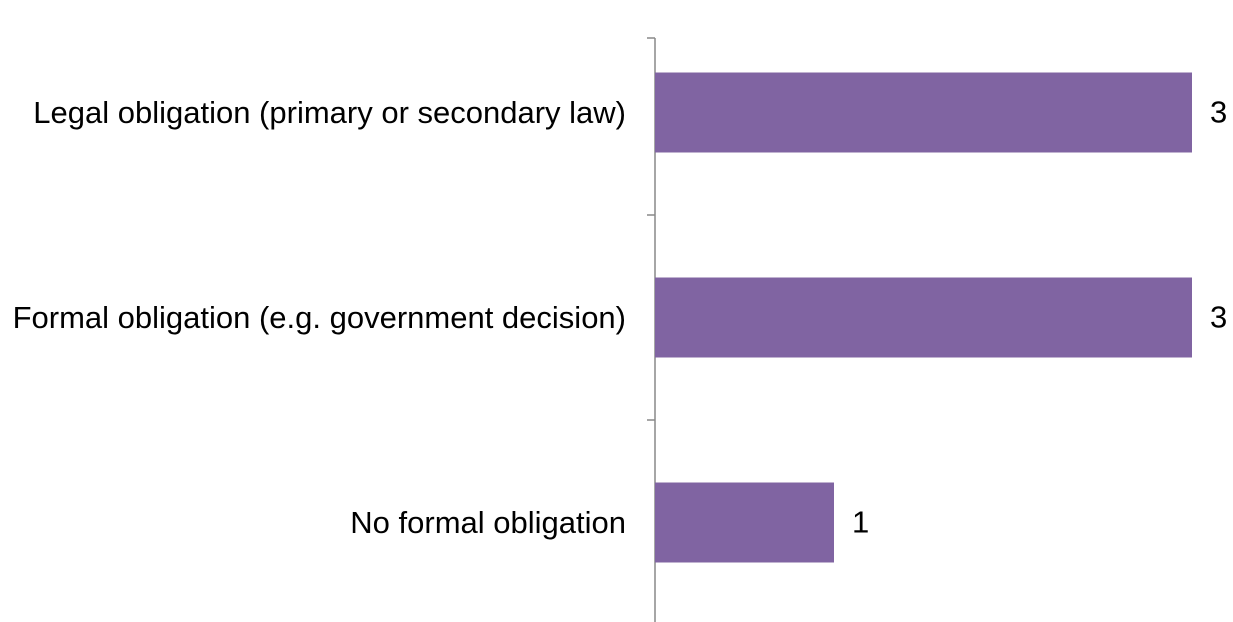 This screenshot has width=1233, height=622. Describe the element at coordinates (488, 522) in the screenshot. I see `category-label: No formal obligation` at that location.